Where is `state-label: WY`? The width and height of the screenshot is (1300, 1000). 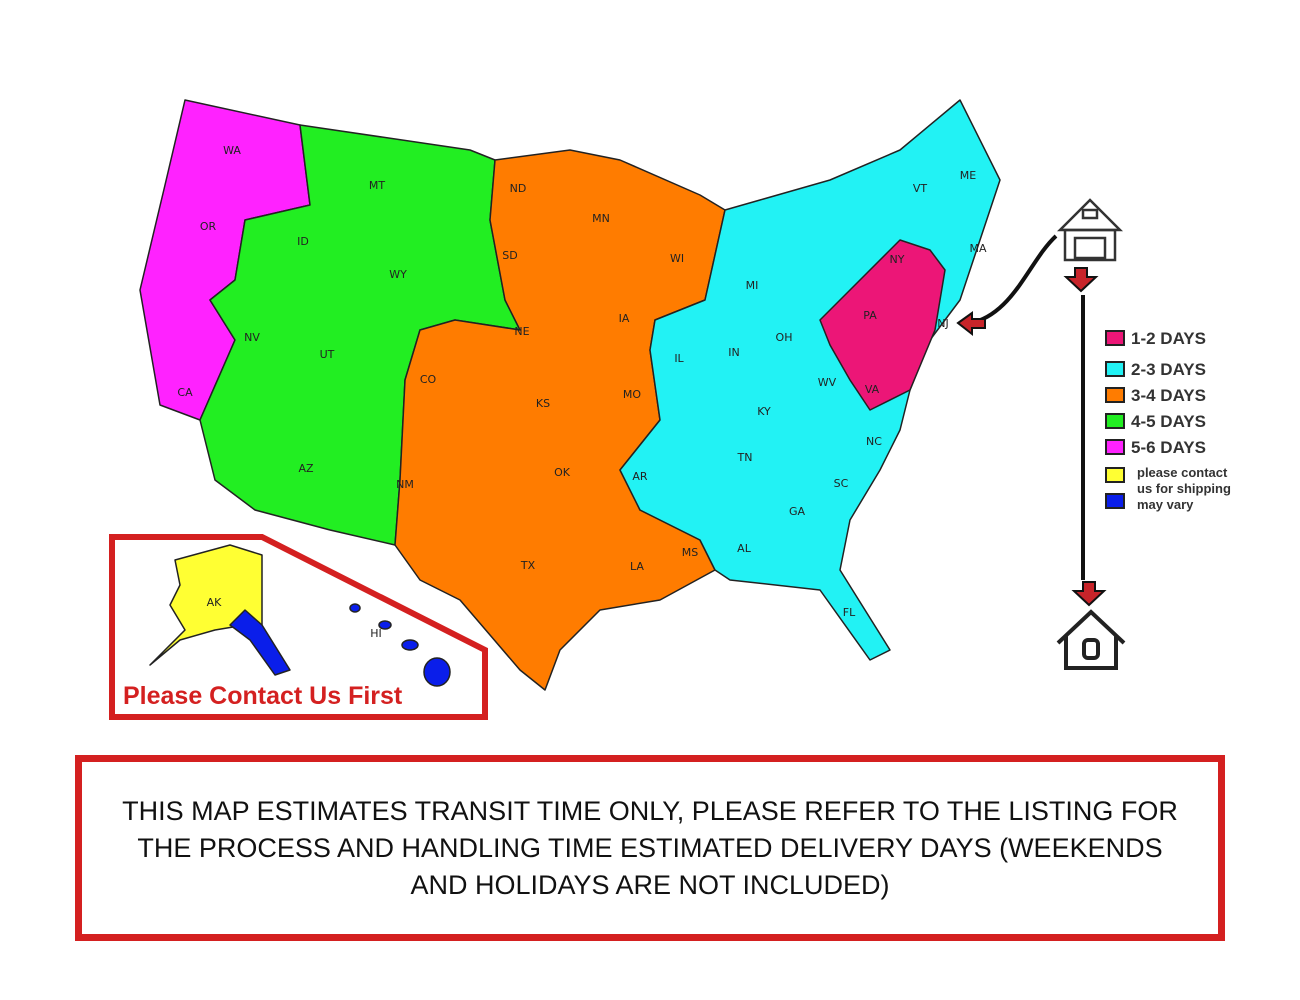 state-label: WY is located at coordinates (398, 274).